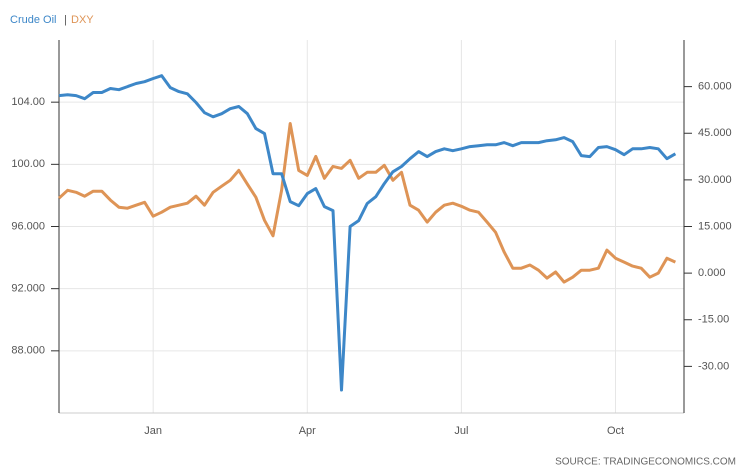  Describe the element at coordinates (28, 289) in the screenshot. I see `y-tick-label: 92.000` at that location.